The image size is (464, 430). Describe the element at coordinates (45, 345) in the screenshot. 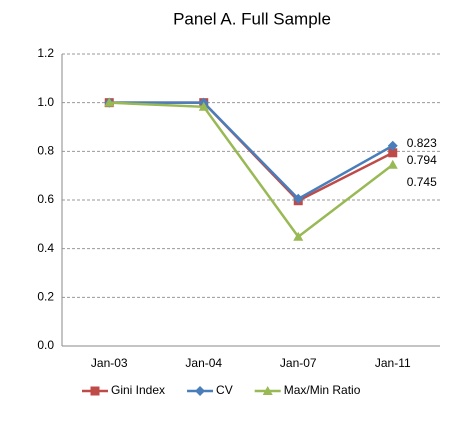

I see `y-tick-label: 0.0` at that location.